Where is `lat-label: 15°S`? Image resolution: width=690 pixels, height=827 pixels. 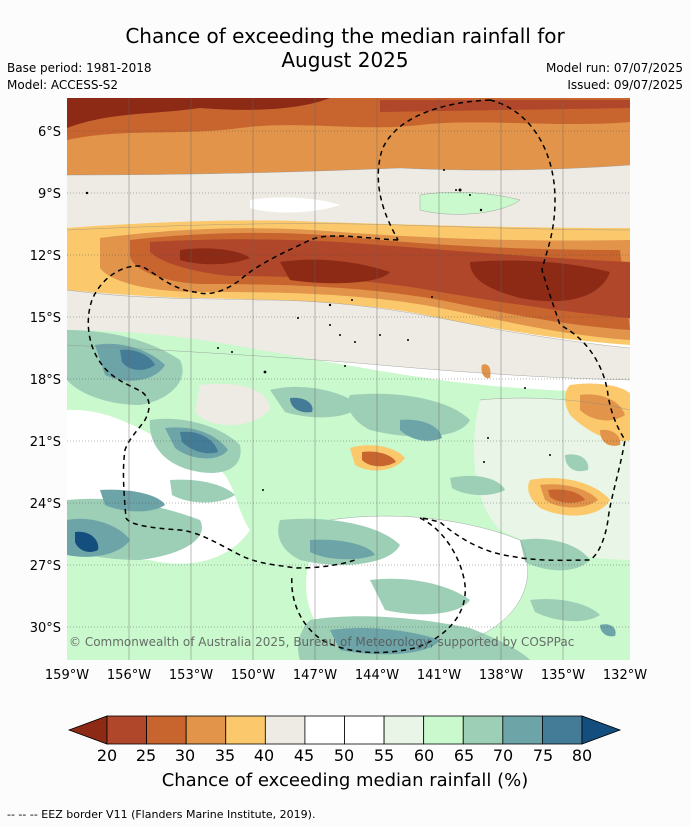 lat-label: 15°S is located at coordinates (45, 318).